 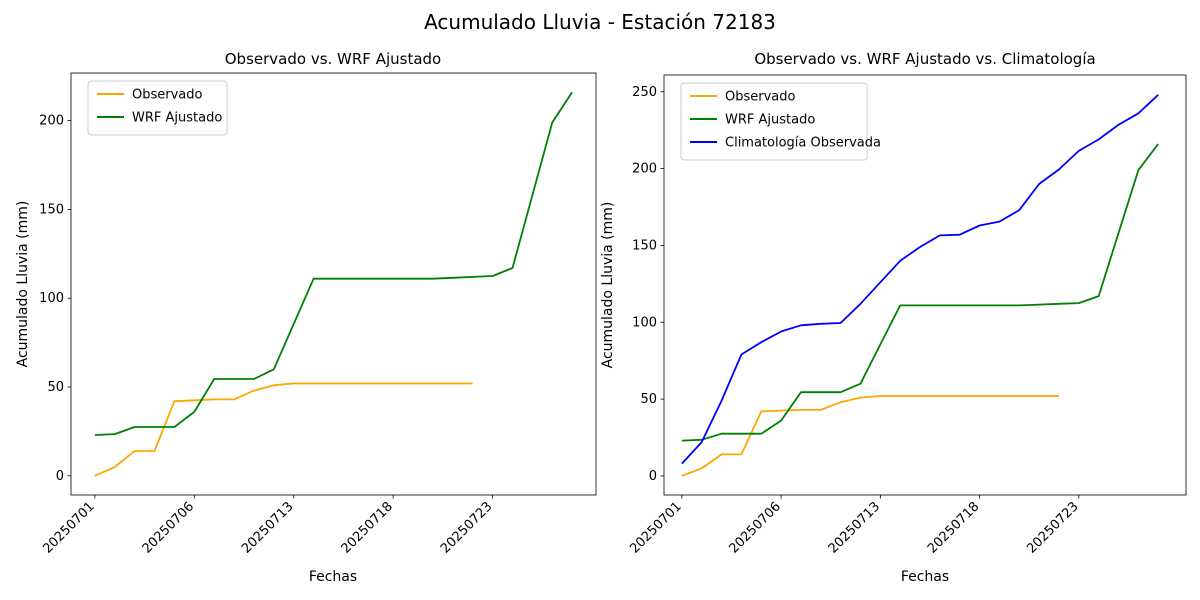 What do you see at coordinates (608, 285) in the screenshot?
I see `right-y-axis-label: Acumulado Lluvia (mm)` at bounding box center [608, 285].